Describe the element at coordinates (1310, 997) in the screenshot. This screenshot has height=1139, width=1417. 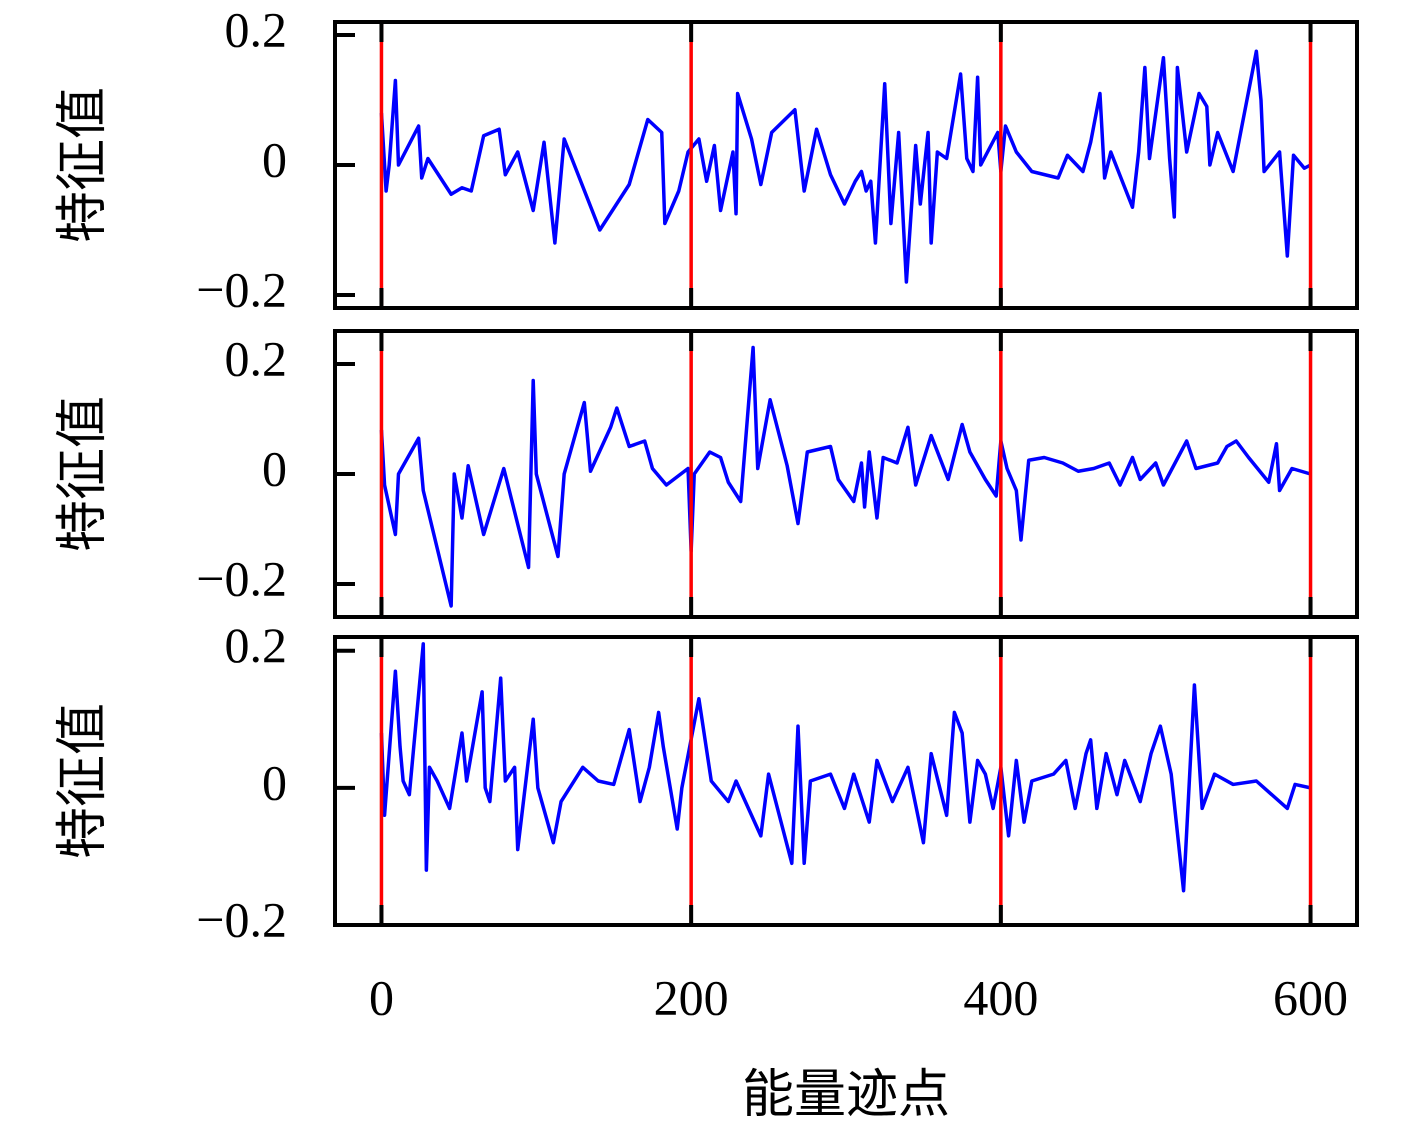
I see `x-tick-label: 600` at that location.